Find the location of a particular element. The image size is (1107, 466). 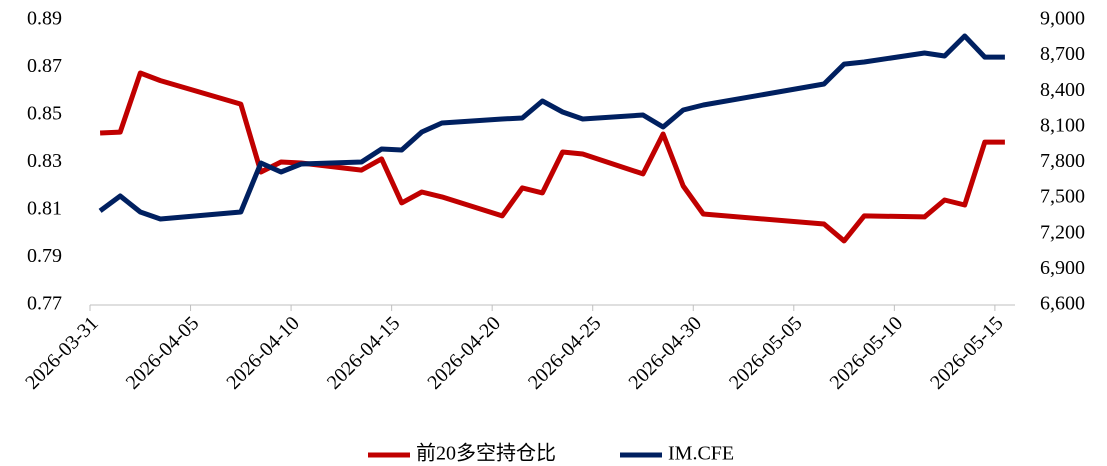

y-tick-label: 0.85 is located at coordinates (44, 114).